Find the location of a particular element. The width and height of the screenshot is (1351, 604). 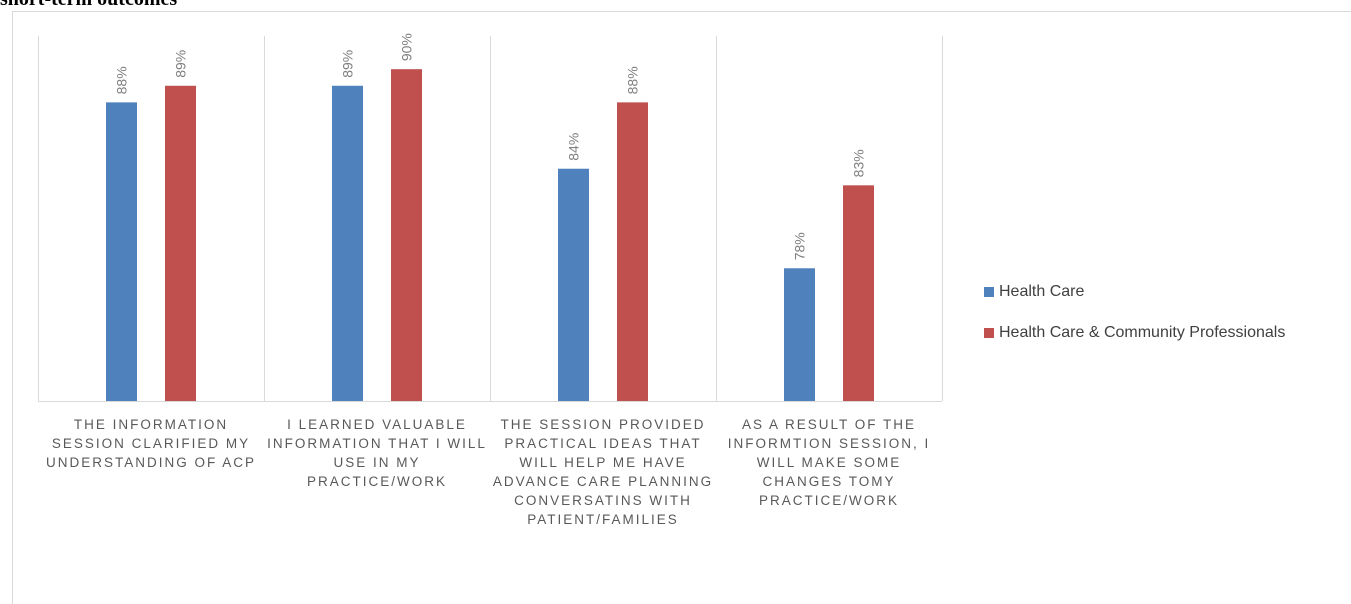

legend-swatch-health-care-community is located at coordinates (989, 333).